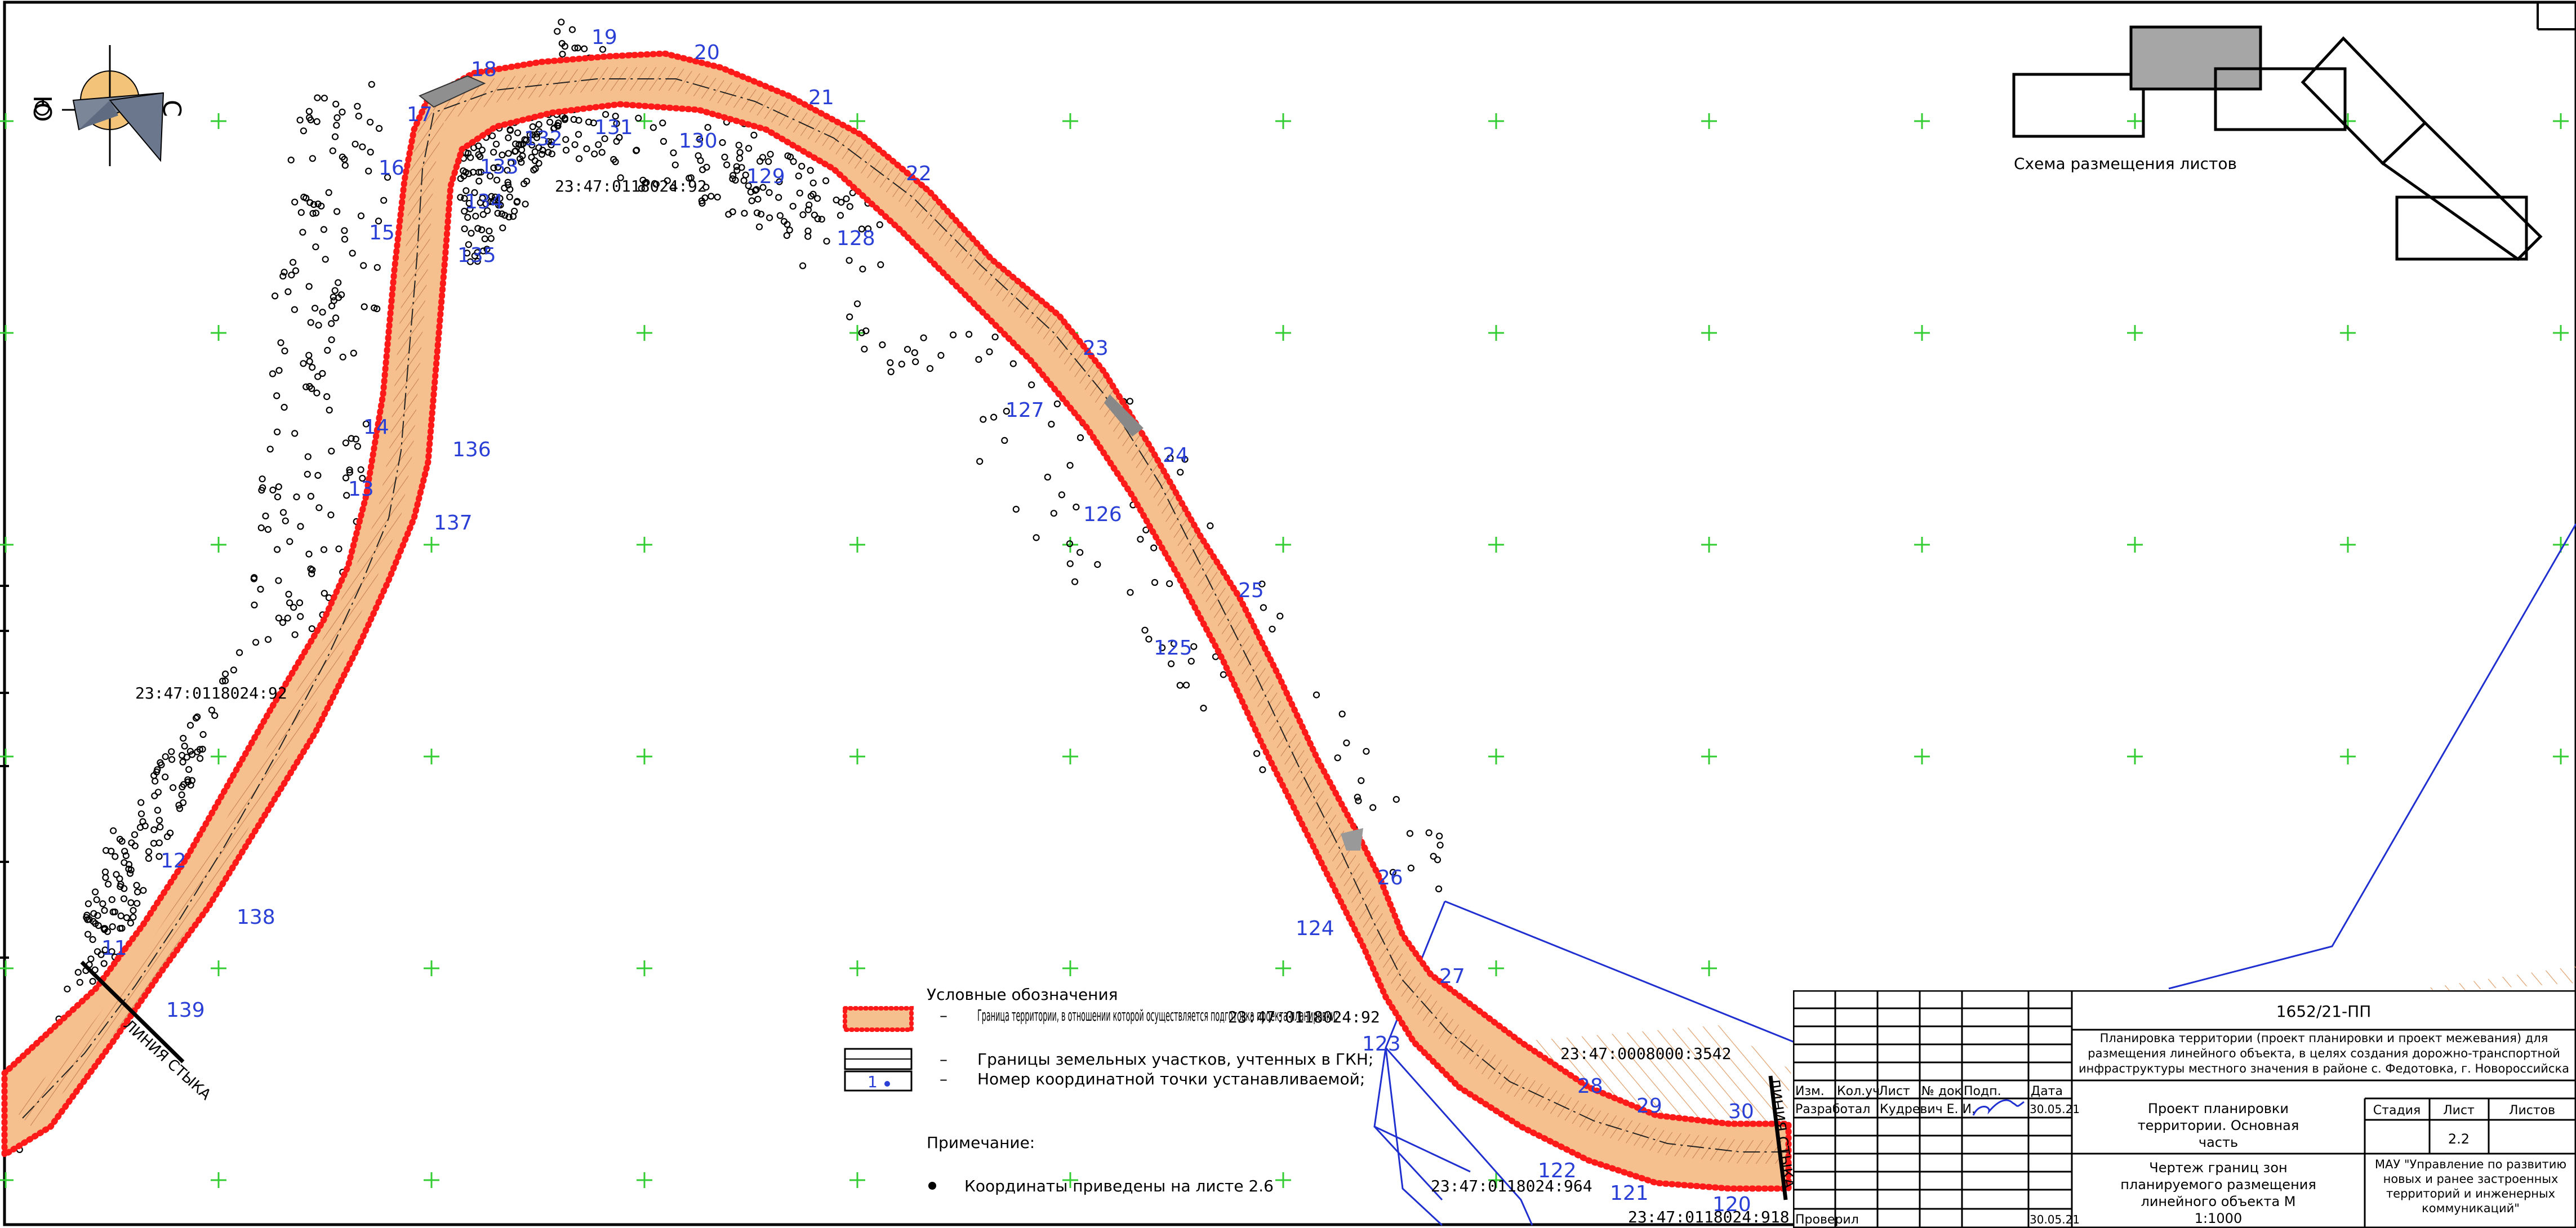 The height and width of the screenshot is (1228, 2576). Describe the element at coordinates (1025, 410) in the screenshot. I see `point-label: 127` at that location.